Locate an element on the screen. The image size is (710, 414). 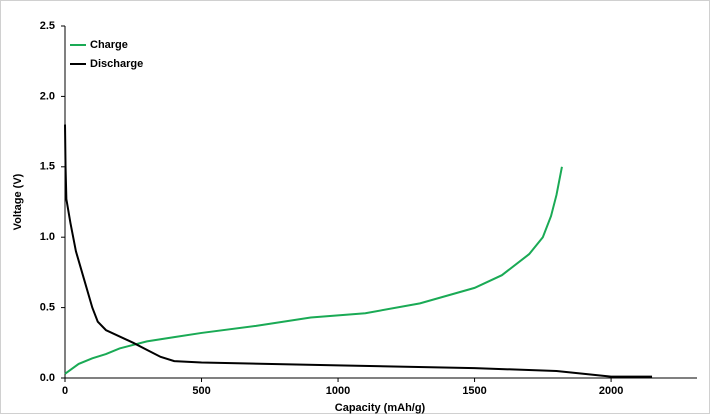
y-tick-label: 2.5 is located at coordinates (47, 26).